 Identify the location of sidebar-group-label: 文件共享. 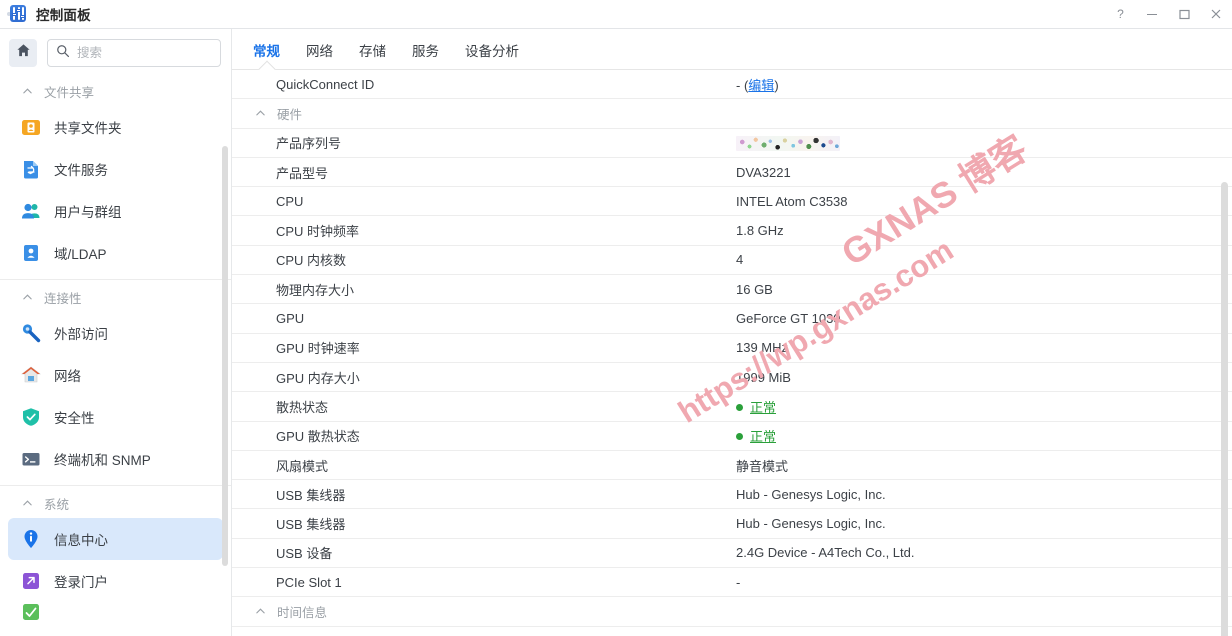
(69, 92).